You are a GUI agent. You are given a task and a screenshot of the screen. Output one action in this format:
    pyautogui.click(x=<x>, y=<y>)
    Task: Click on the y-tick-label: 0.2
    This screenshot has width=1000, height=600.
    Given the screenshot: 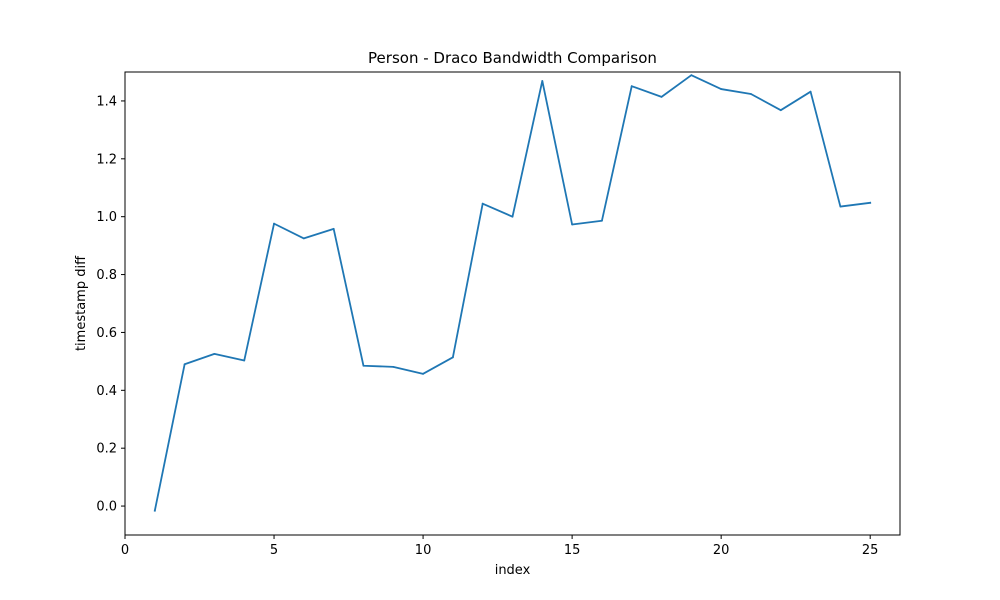 What is the action you would take?
    pyautogui.click(x=106, y=449)
    